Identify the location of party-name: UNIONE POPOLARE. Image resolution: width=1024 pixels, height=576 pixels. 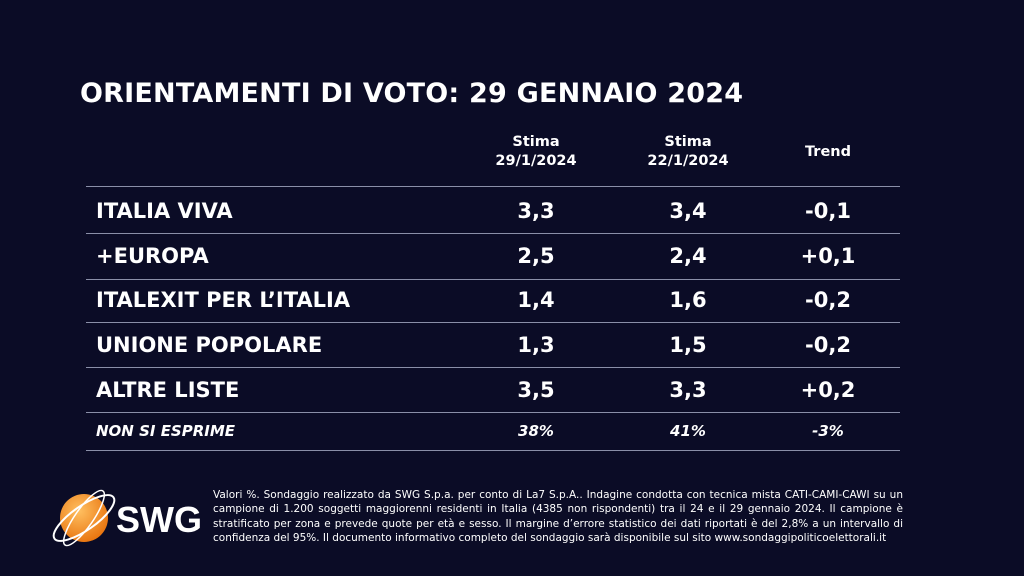
(209, 345).